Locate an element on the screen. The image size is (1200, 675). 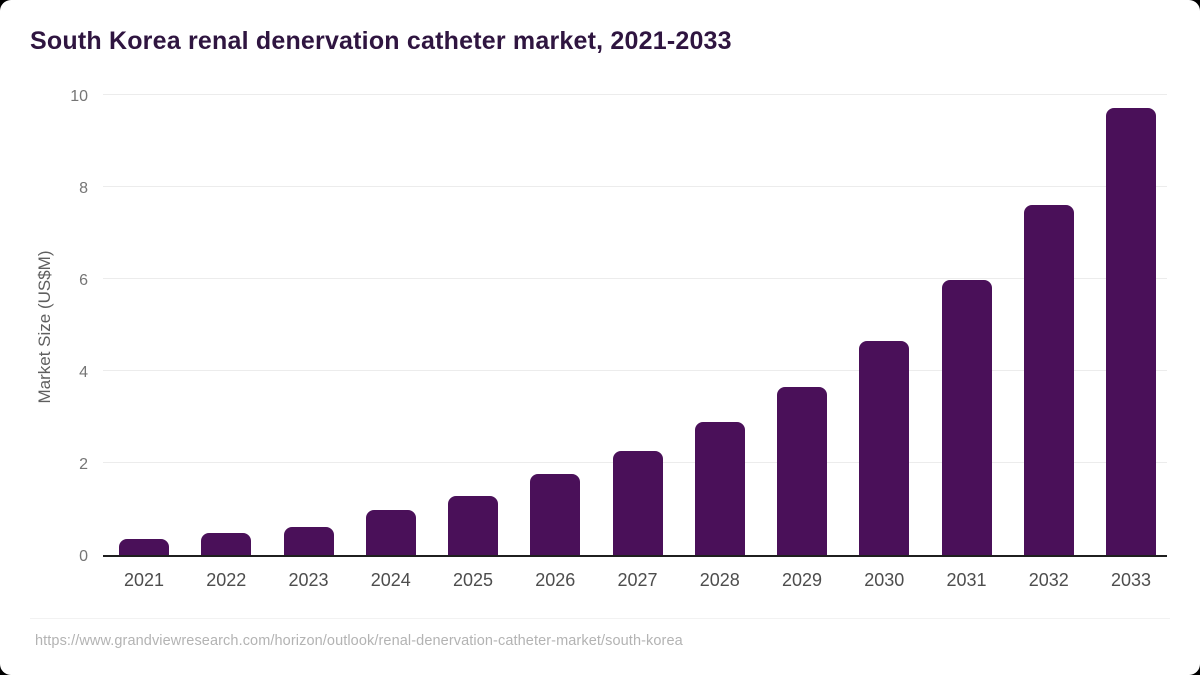
x-tick-label: 2024 is located at coordinates (390, 580).